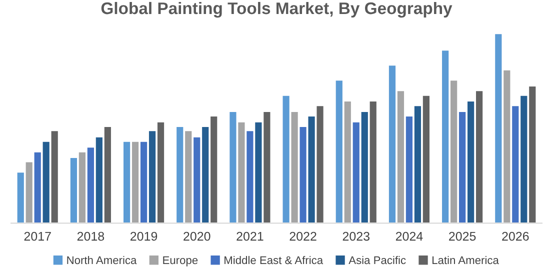  Describe the element at coordinates (180, 261) in the screenshot. I see `legend-label: Europe` at that location.